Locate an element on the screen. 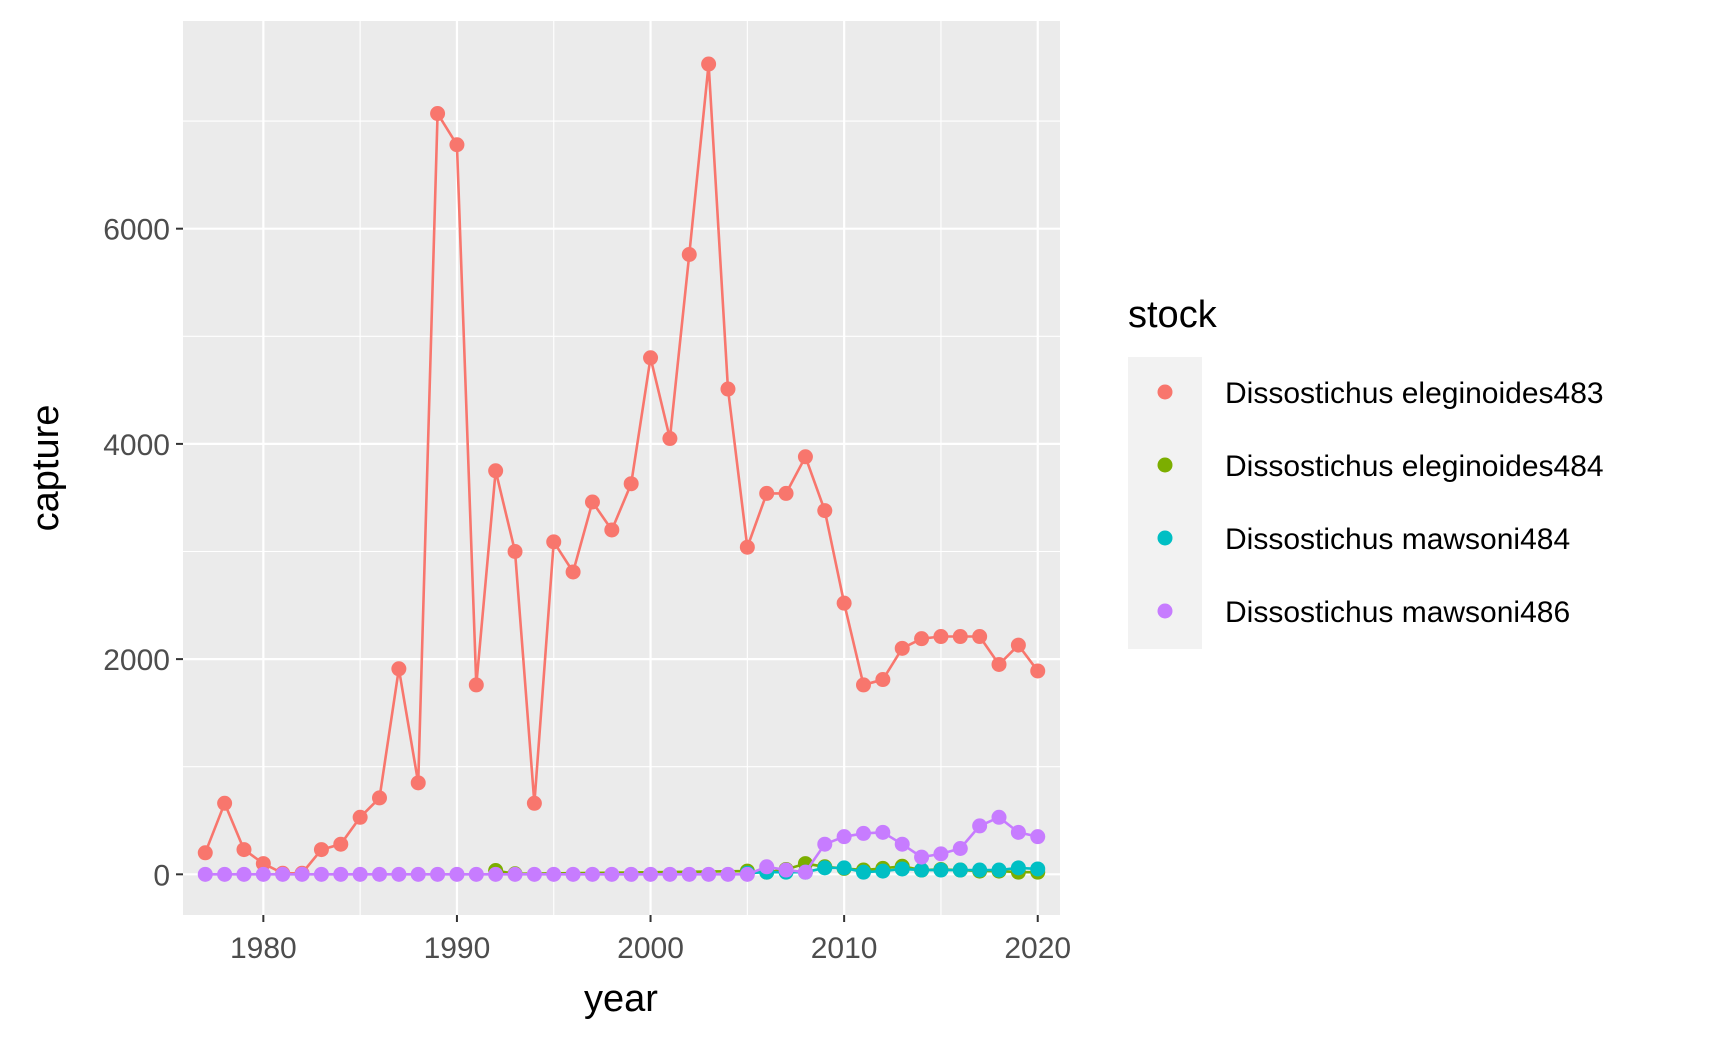 The image size is (1715, 1037). legend-label: Dissostichus eleginoides483 is located at coordinates (1414, 393).